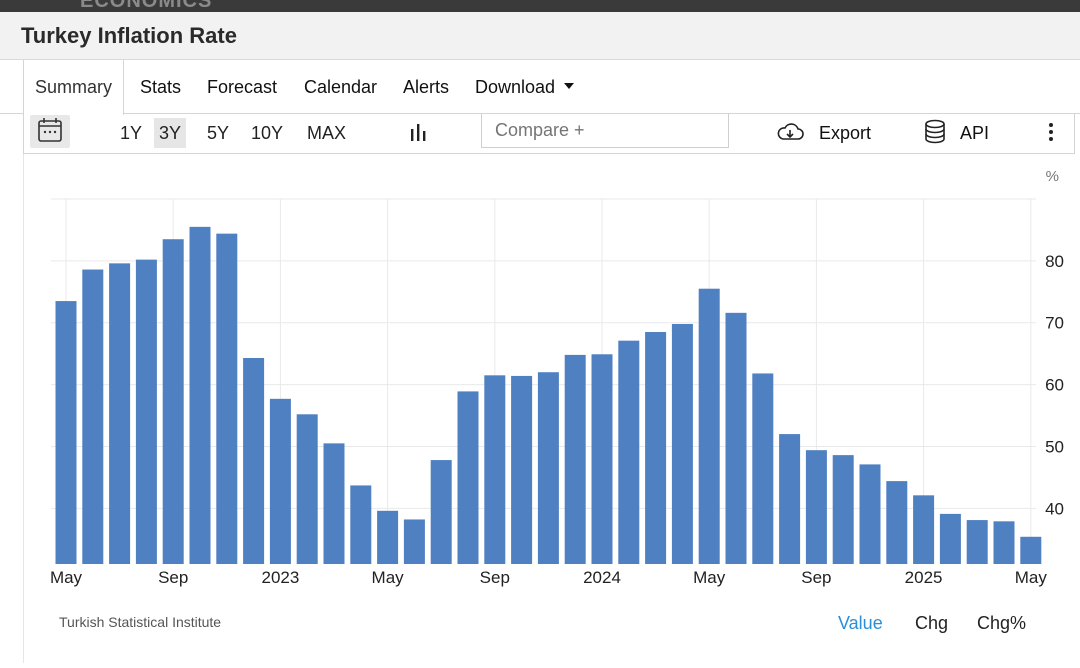  I want to click on title-bar: Turkey Inflation Rate, so click(540, 36).